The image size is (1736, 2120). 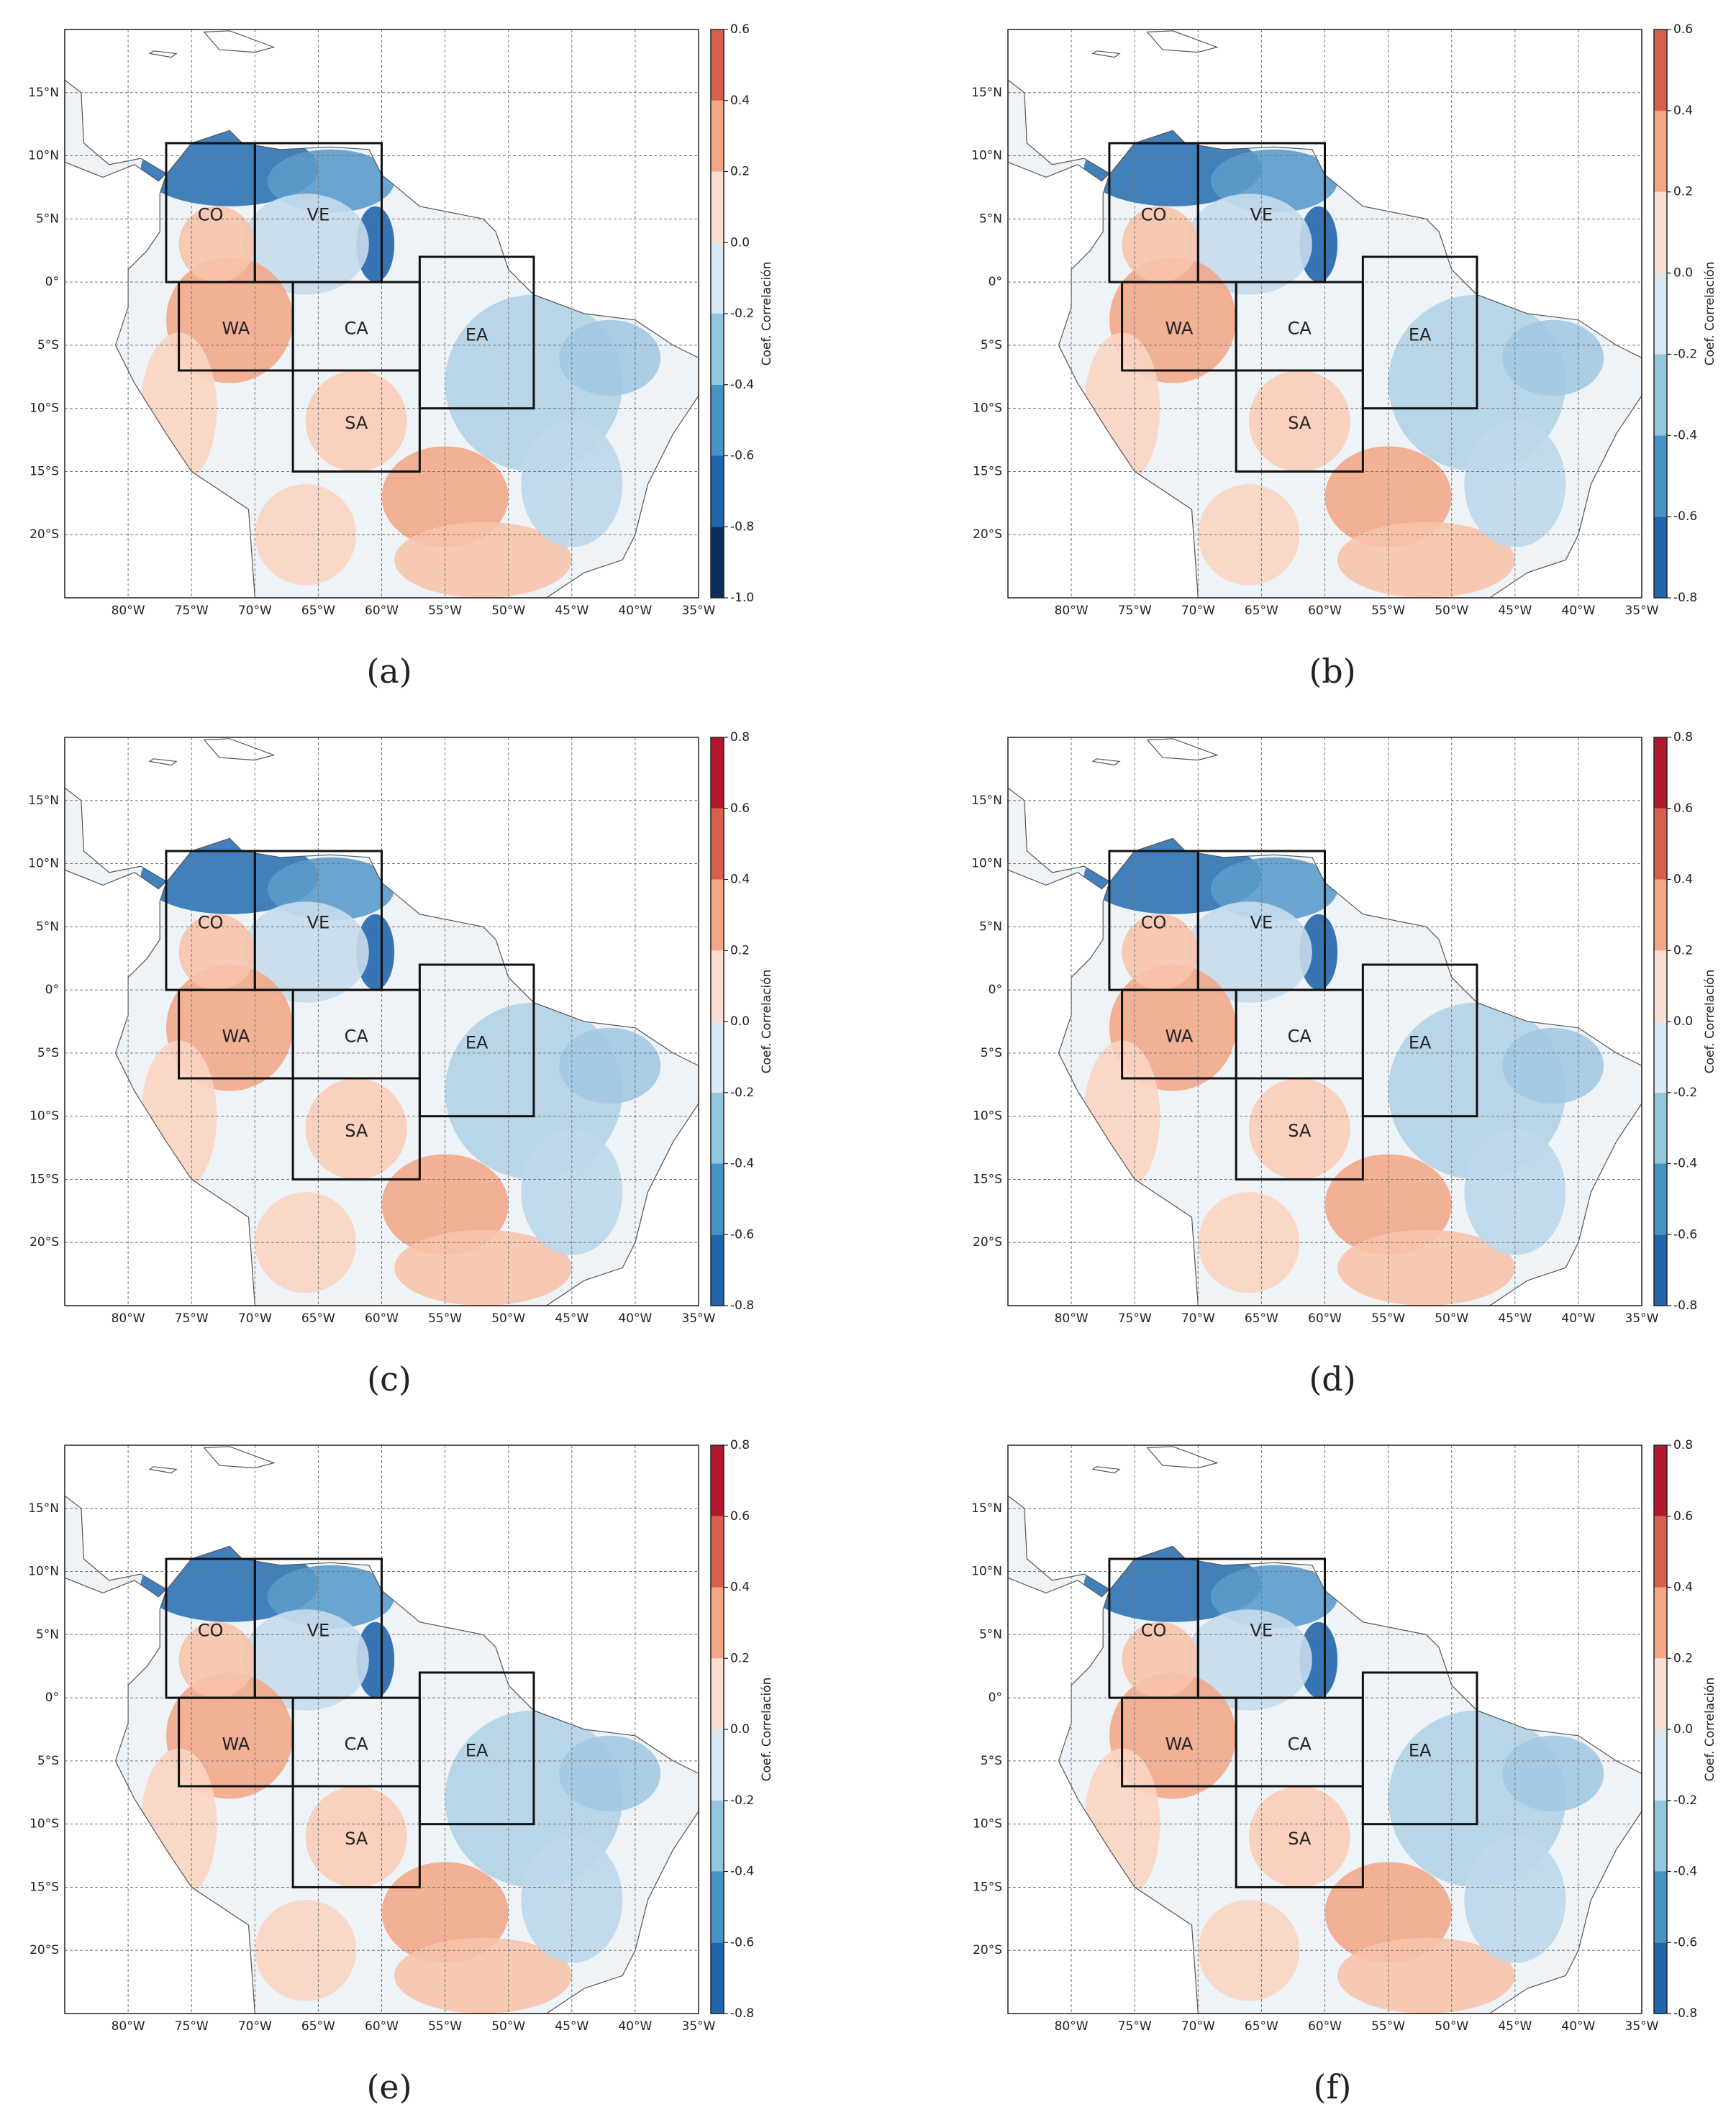 What do you see at coordinates (1333, 2086) in the screenshot?
I see `panel-label: (f)` at bounding box center [1333, 2086].